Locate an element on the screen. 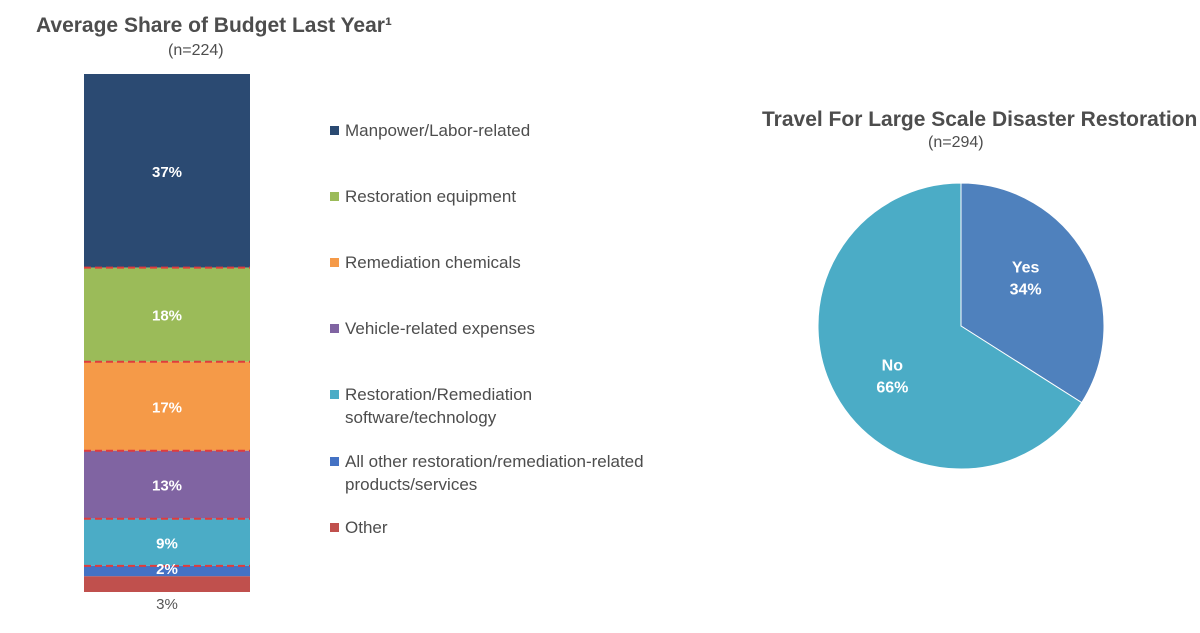 The image size is (1200, 633). bar-data-label: 2% is located at coordinates (167, 569).